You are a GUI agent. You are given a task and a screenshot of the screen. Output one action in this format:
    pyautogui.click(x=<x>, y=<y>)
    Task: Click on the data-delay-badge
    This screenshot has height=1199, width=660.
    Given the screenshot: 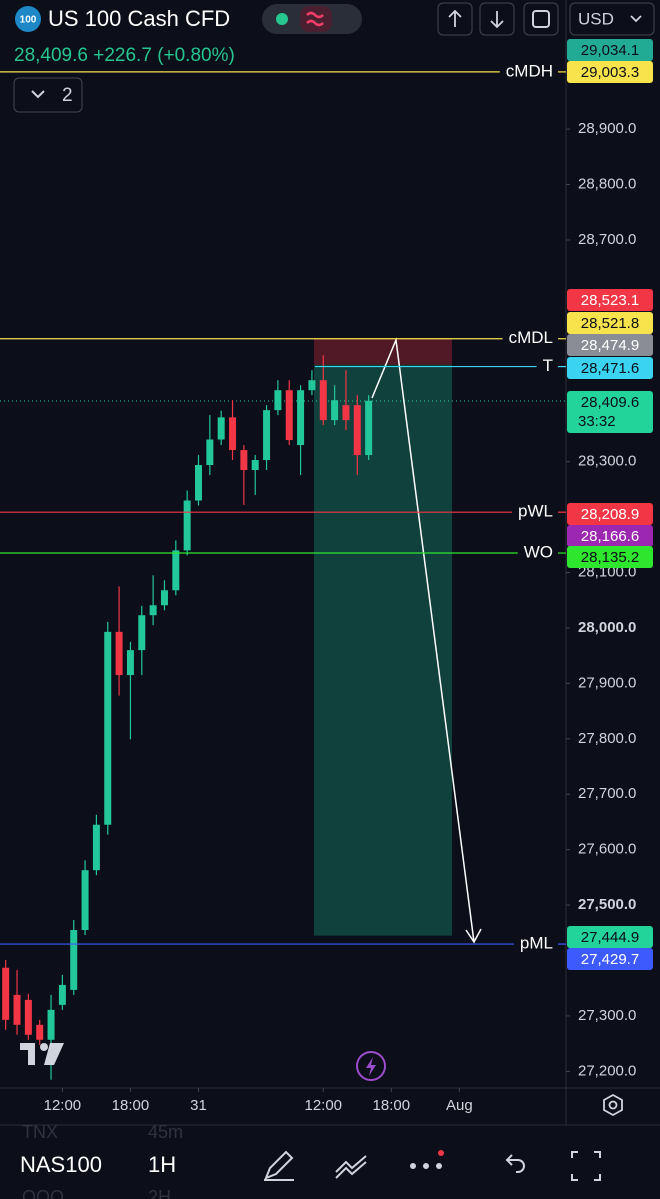 What is the action you would take?
    pyautogui.click(x=316, y=19)
    